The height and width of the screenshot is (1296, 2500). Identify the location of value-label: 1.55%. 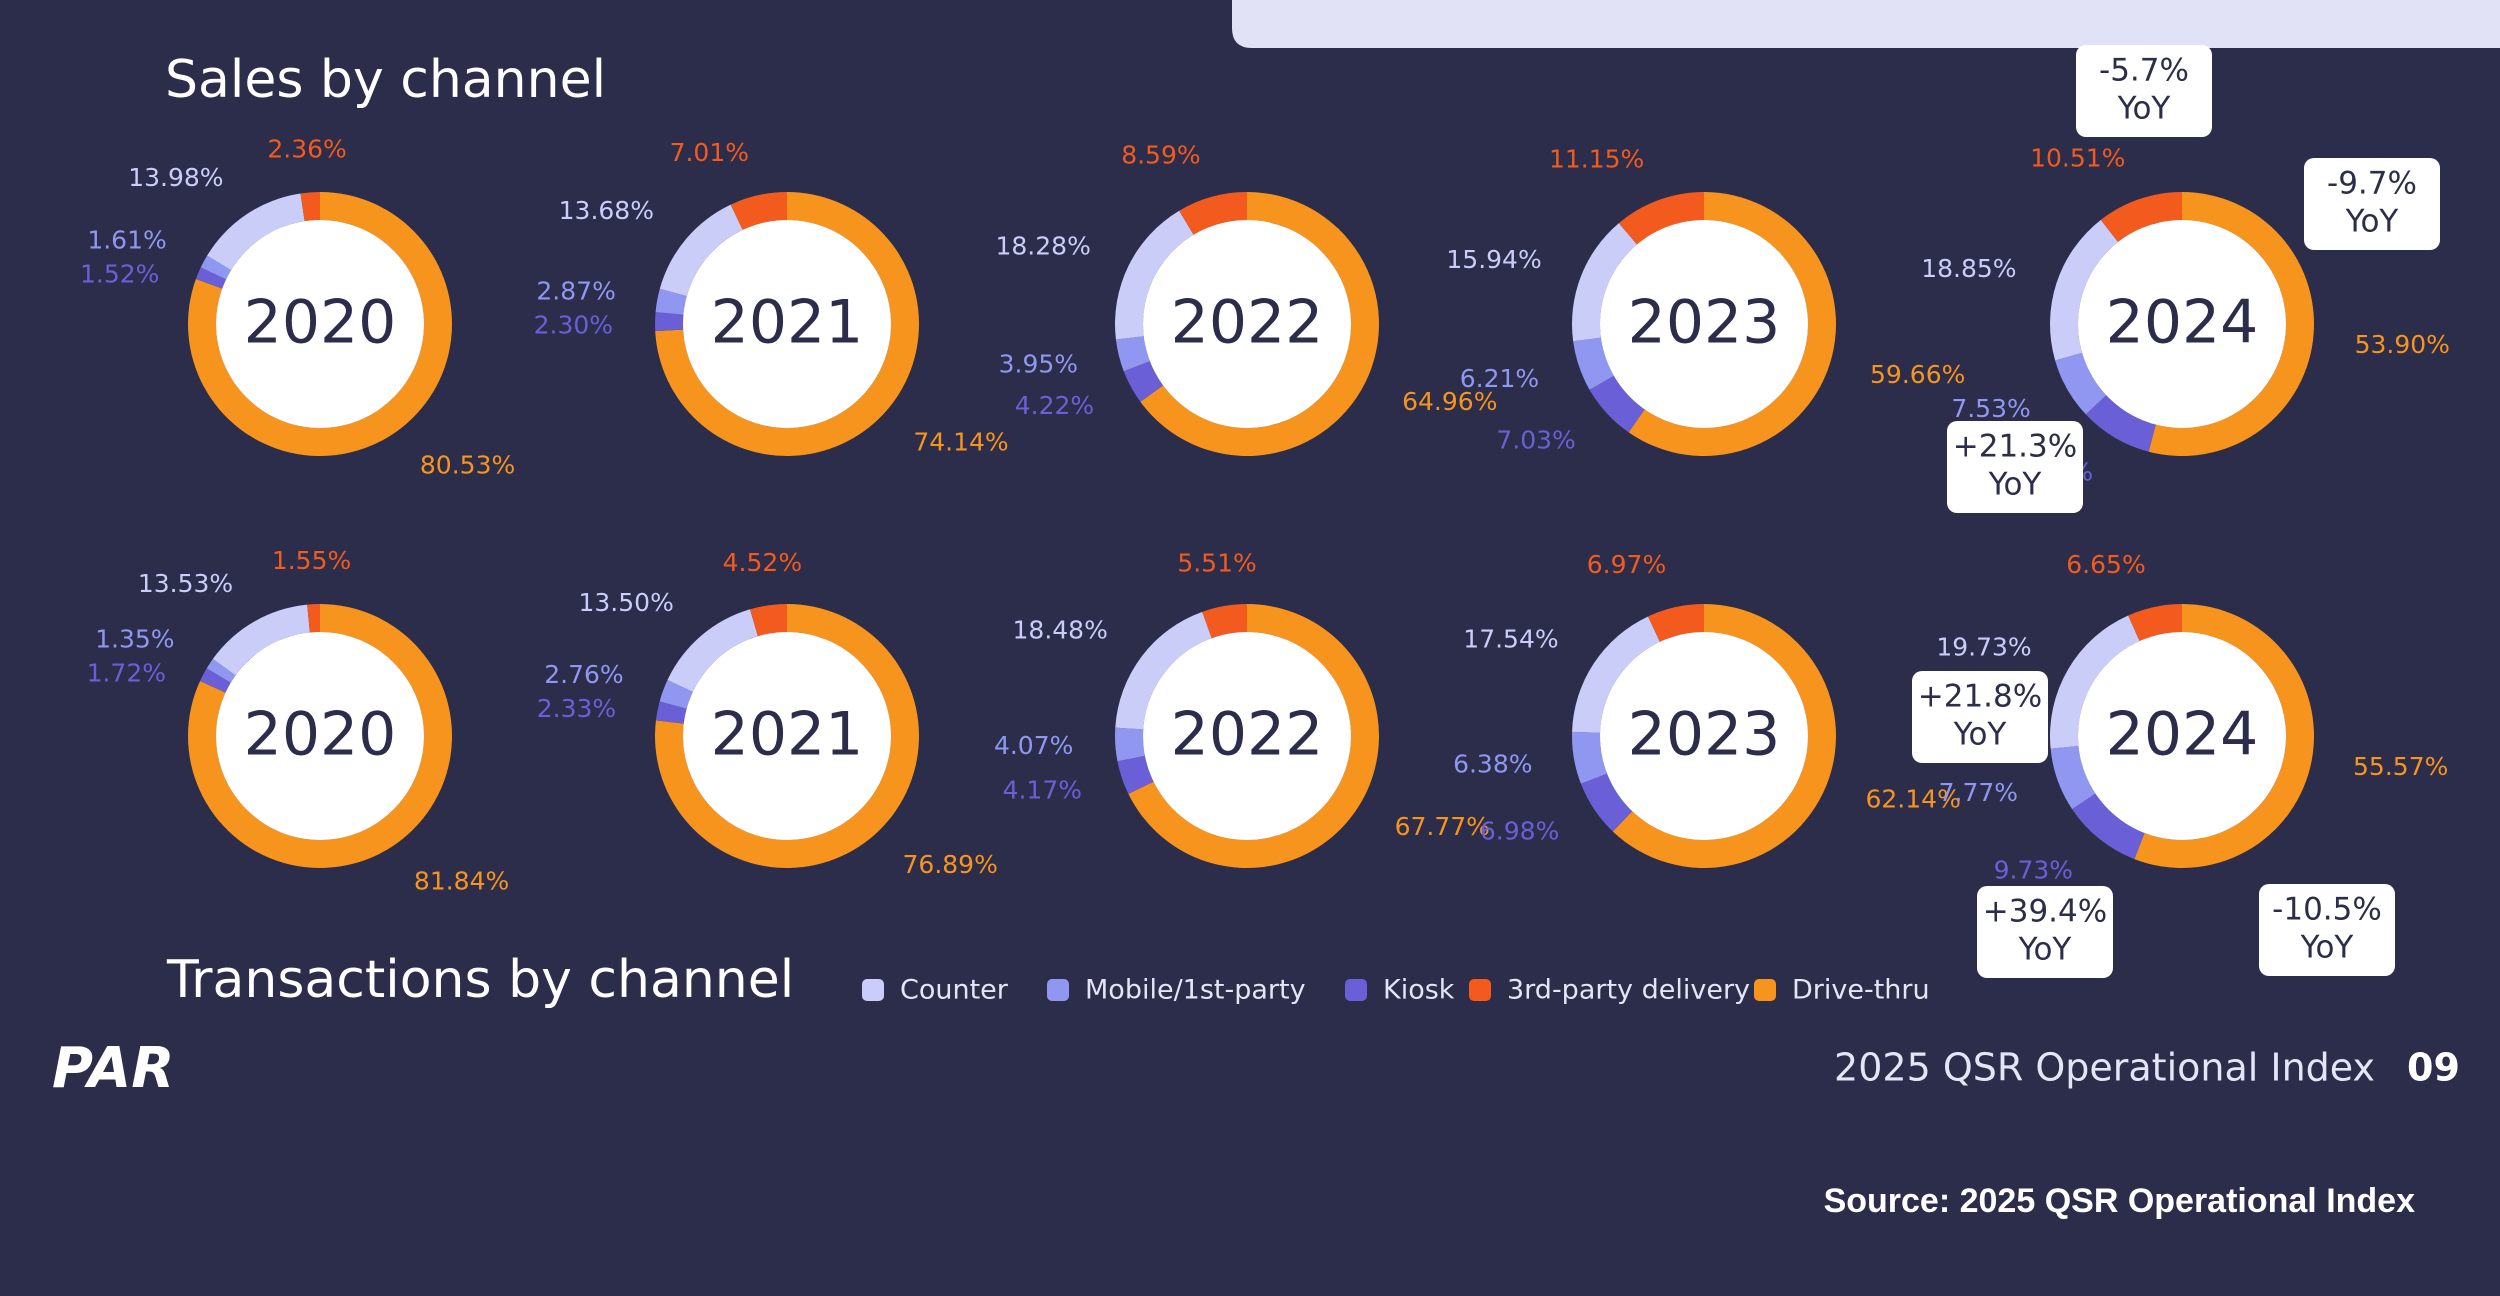
(311, 560).